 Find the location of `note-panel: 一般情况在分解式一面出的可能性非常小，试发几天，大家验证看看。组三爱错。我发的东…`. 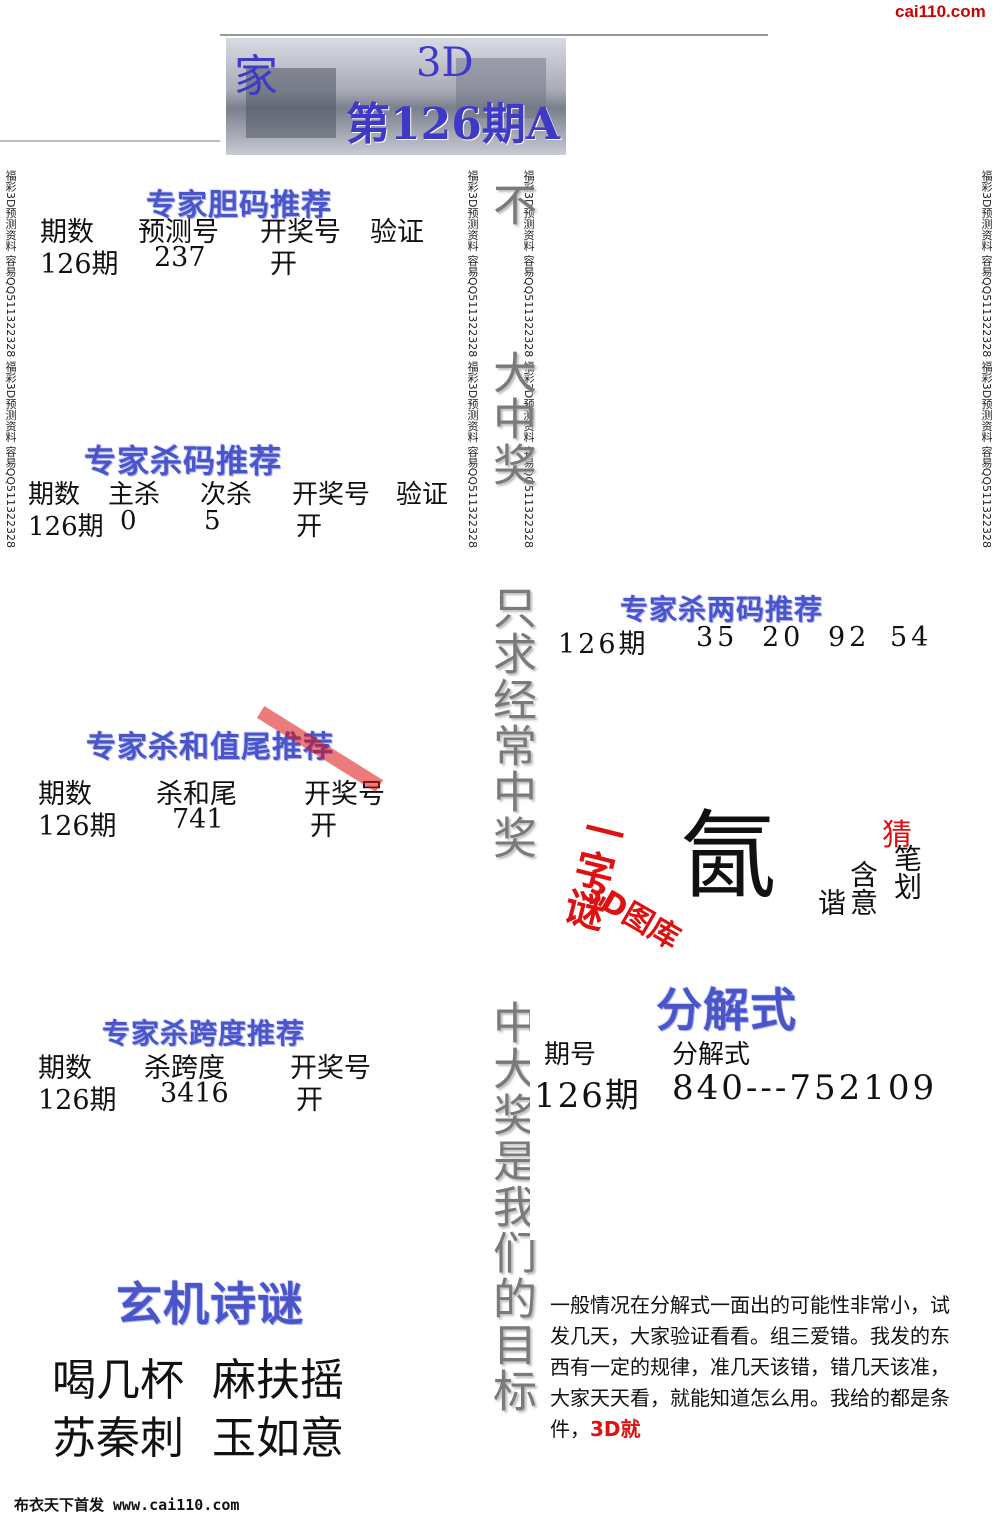

note-panel: 一般情况在分解式一面出的可能性非常小，试发几天，大家验证看看。组三爱错。我发的东… is located at coordinates (757, 1381).